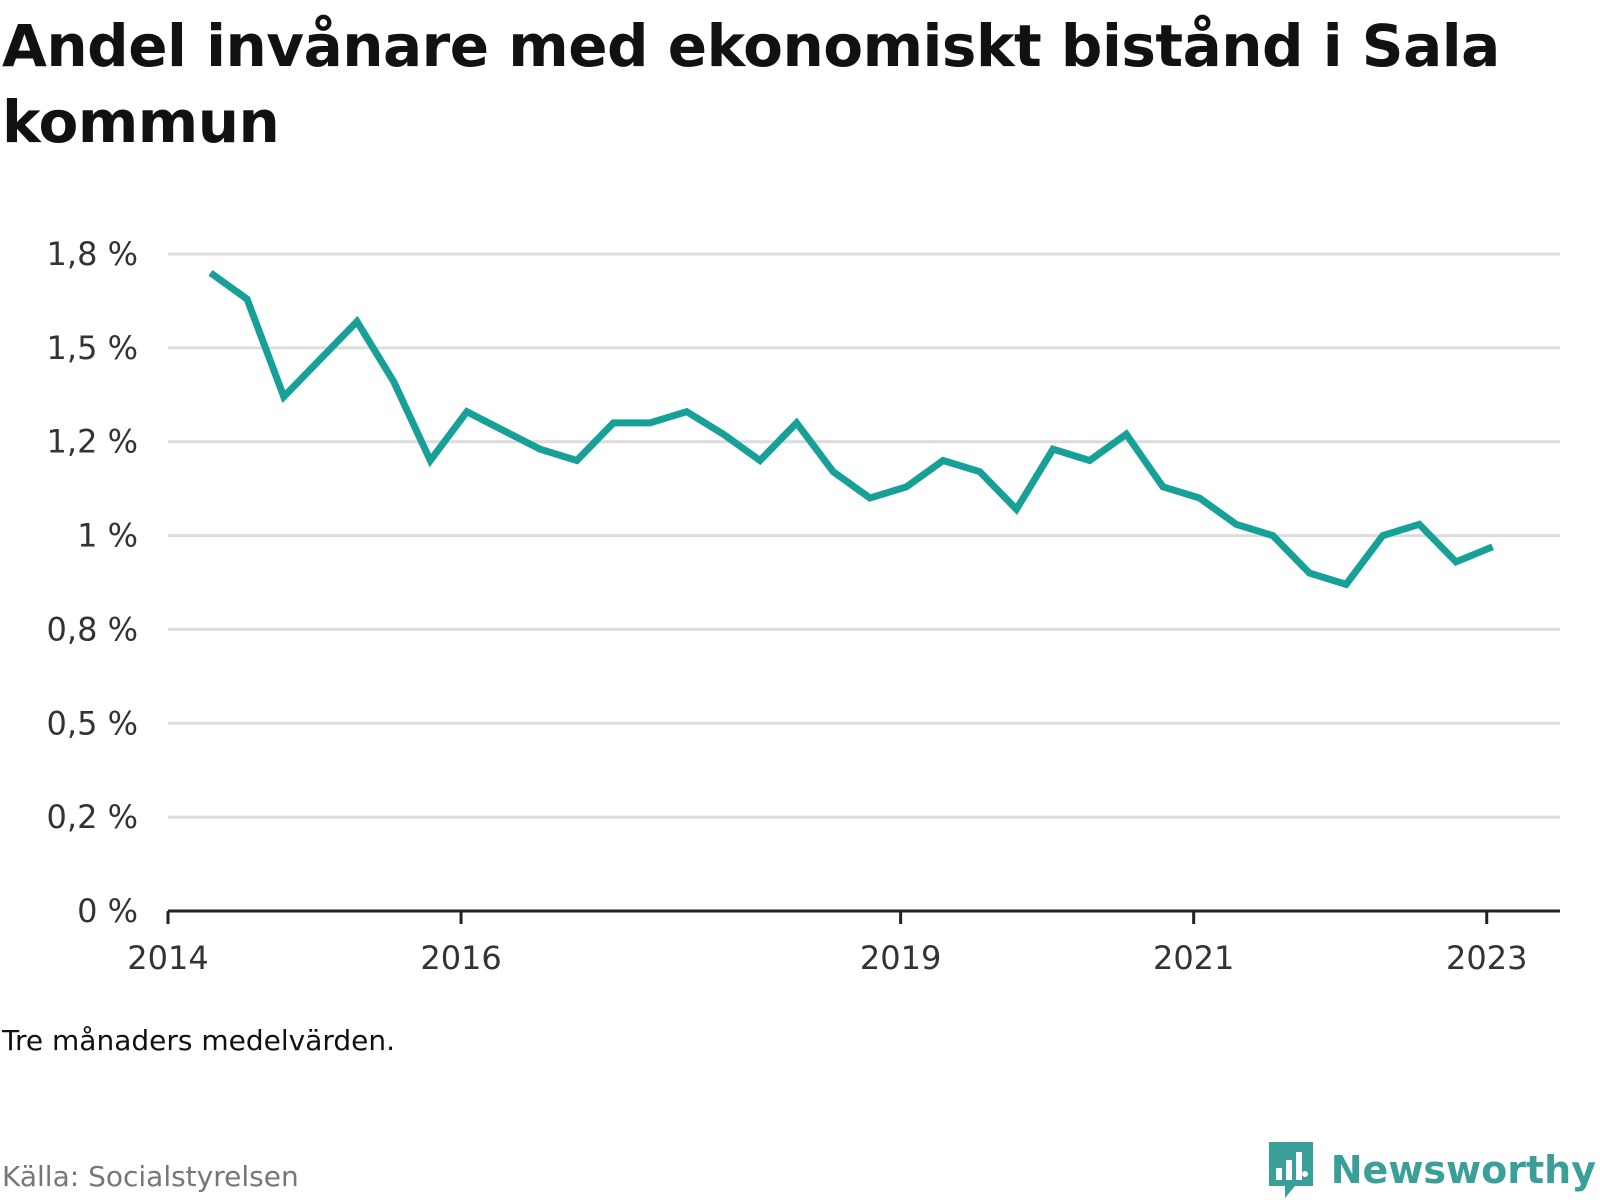 The width and height of the screenshot is (1600, 1200). What do you see at coordinates (92, 348) in the screenshot?
I see `y-tick-label: 1,5 %` at bounding box center [92, 348].